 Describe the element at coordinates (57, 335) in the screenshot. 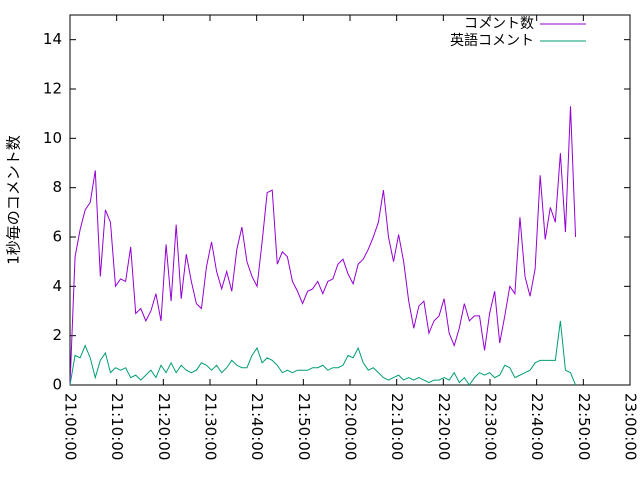

I see `y-tick-label: 2` at that location.